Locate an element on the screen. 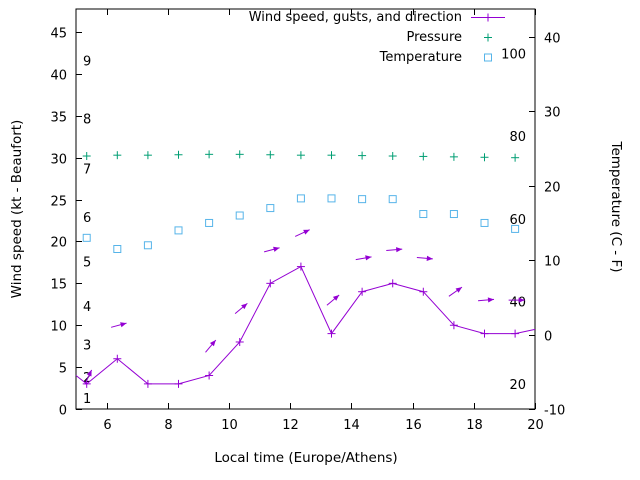  pressure-plus-sample-icon is located at coordinates (488, 37).